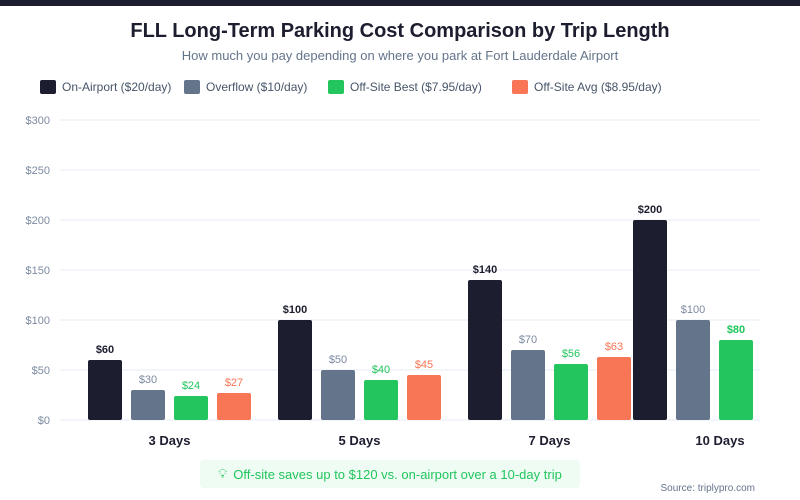 The width and height of the screenshot is (800, 500). What do you see at coordinates (338, 360) in the screenshot?
I see `data-label: $50` at bounding box center [338, 360].